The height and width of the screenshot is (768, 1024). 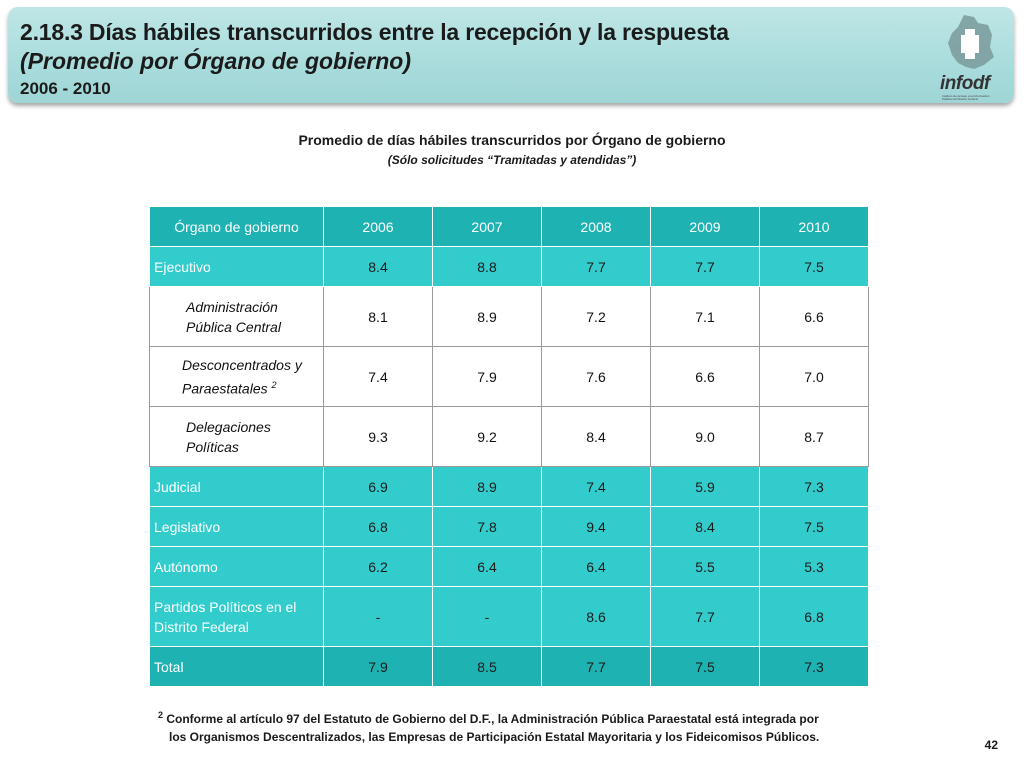 I want to click on table-cell: 9.0, so click(x=705, y=436).